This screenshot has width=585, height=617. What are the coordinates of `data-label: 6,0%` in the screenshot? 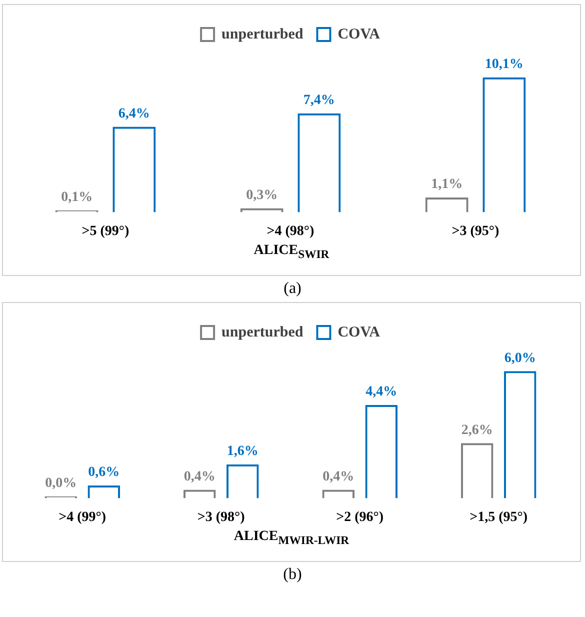 It's located at (520, 358).